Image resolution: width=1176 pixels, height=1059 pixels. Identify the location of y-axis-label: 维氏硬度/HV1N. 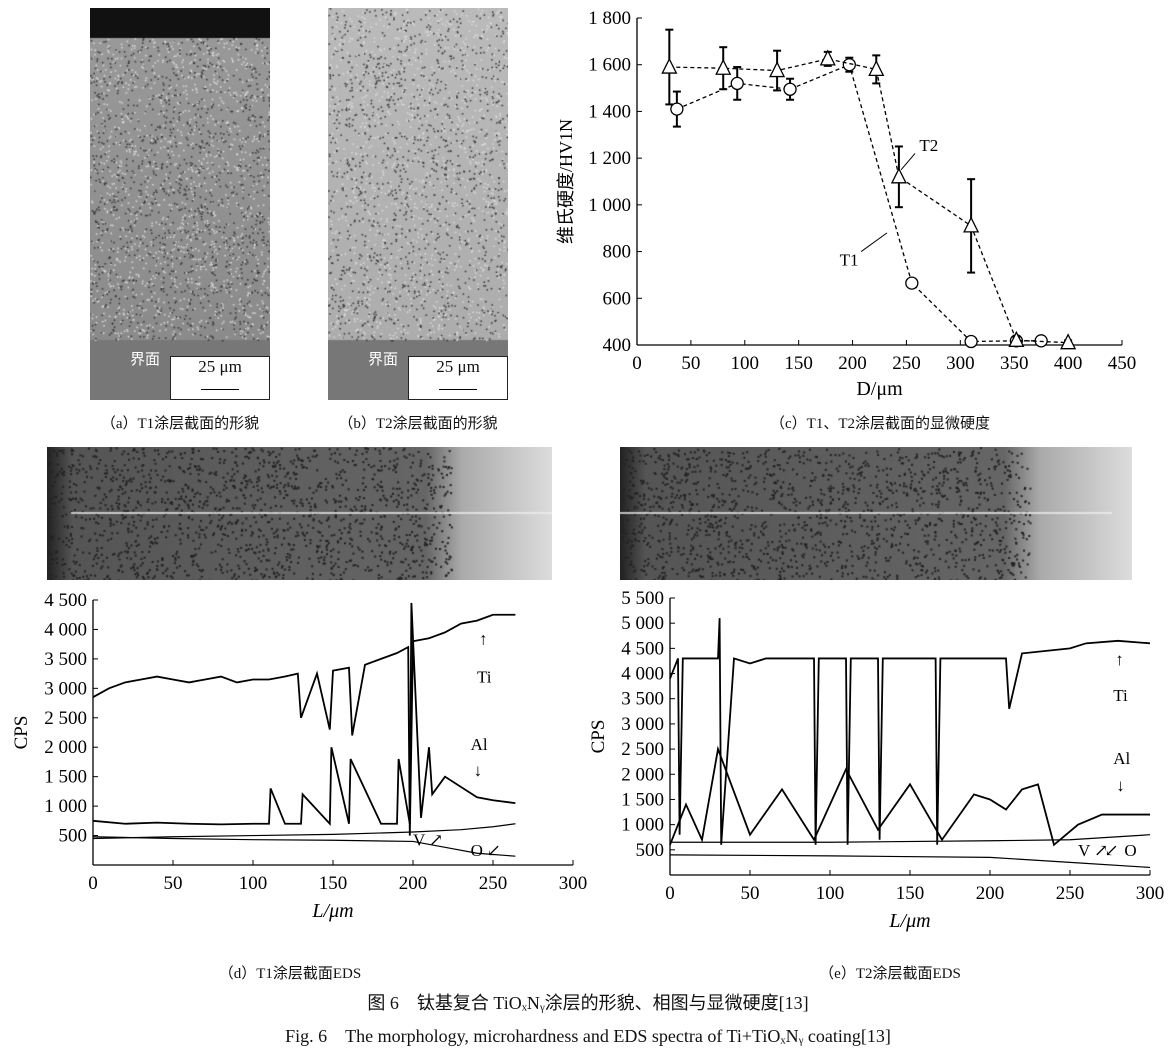
(566, 181).